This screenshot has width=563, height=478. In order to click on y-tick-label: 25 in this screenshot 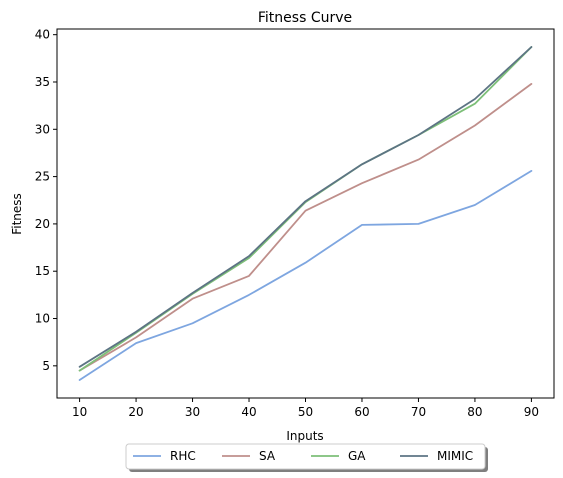, I will do `click(42, 177)`.